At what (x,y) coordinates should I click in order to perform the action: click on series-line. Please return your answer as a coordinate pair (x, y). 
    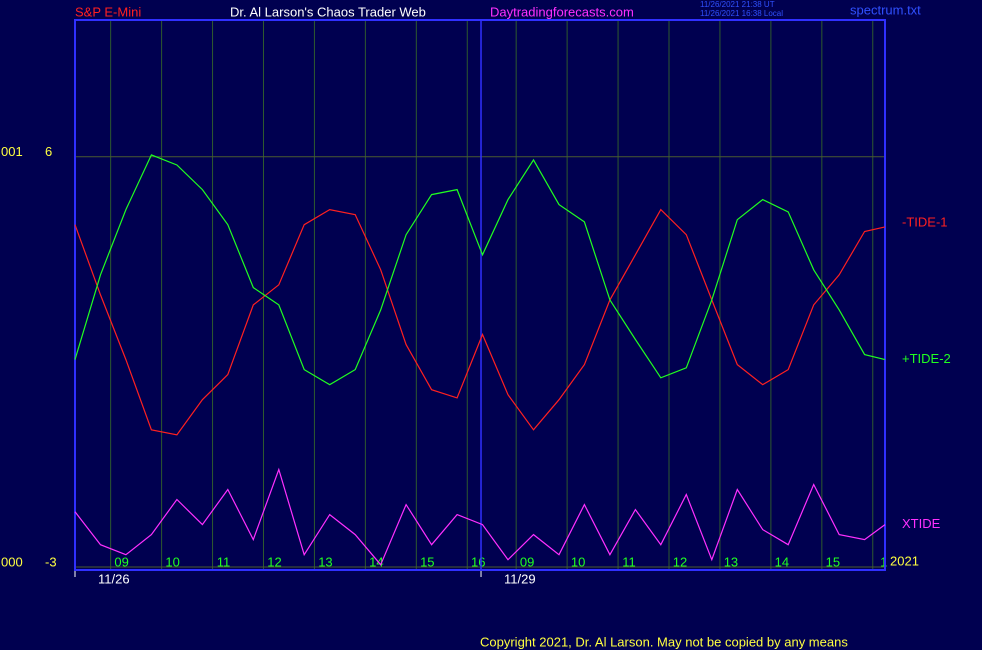
    Looking at the image, I should click on (480, 516).